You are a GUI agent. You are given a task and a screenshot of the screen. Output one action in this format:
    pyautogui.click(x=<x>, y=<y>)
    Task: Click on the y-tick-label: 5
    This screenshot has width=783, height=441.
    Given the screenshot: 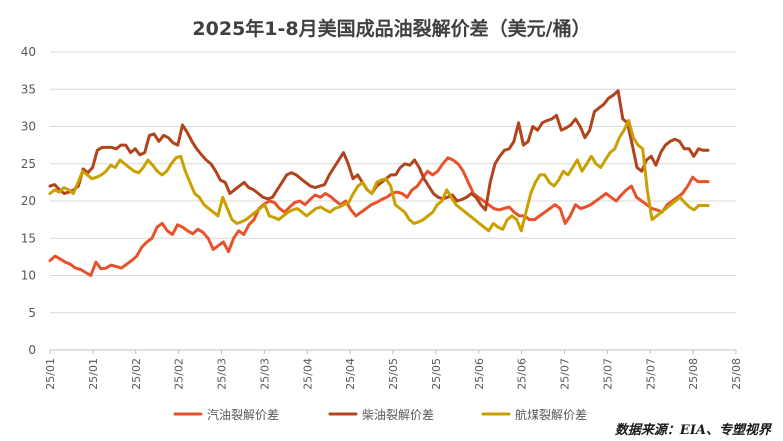 What is the action you would take?
    pyautogui.click(x=32, y=313)
    